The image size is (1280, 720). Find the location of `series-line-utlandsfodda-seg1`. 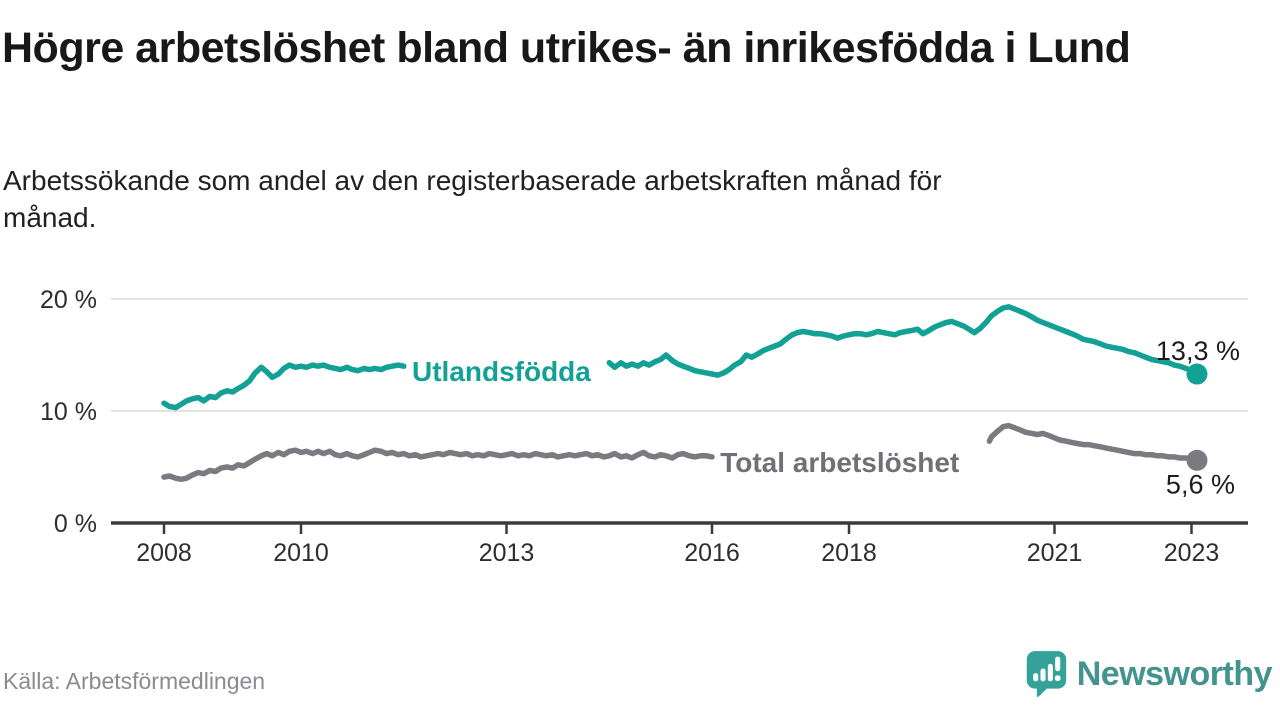

series-line-utlandsfodda-seg1 is located at coordinates (903, 341).